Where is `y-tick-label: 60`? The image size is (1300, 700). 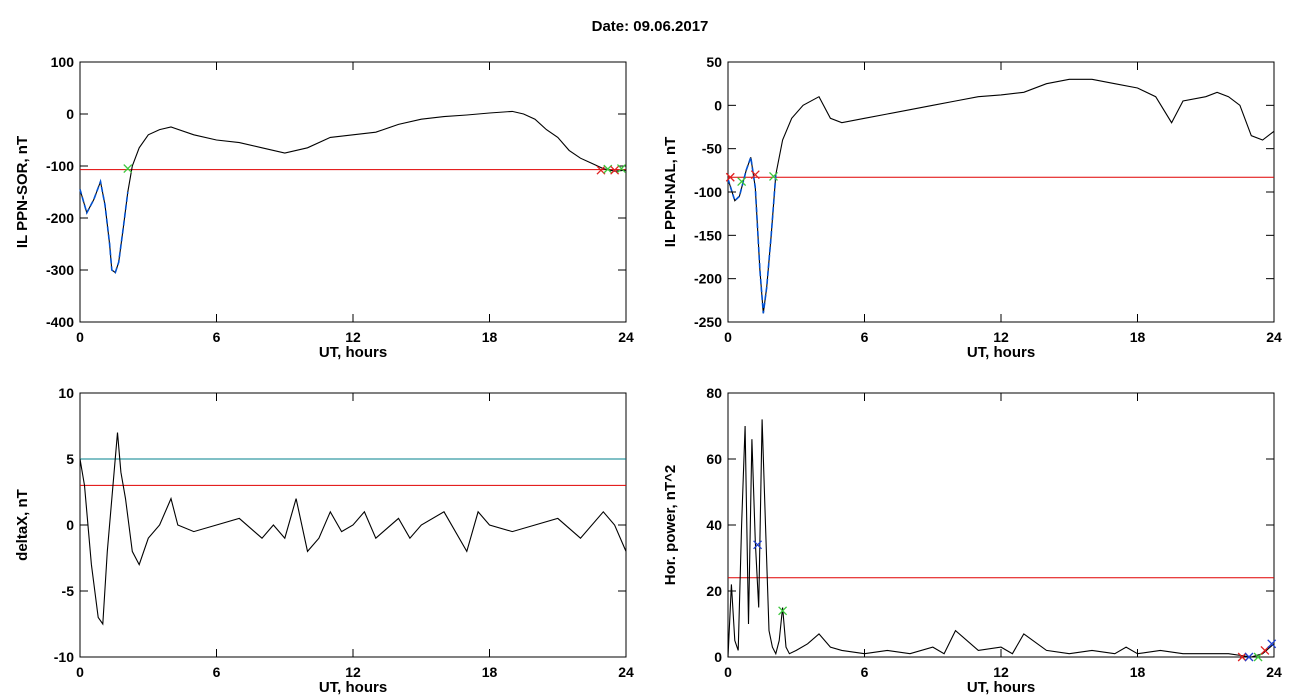
y-tick-label: 60 is located at coordinates (714, 459).